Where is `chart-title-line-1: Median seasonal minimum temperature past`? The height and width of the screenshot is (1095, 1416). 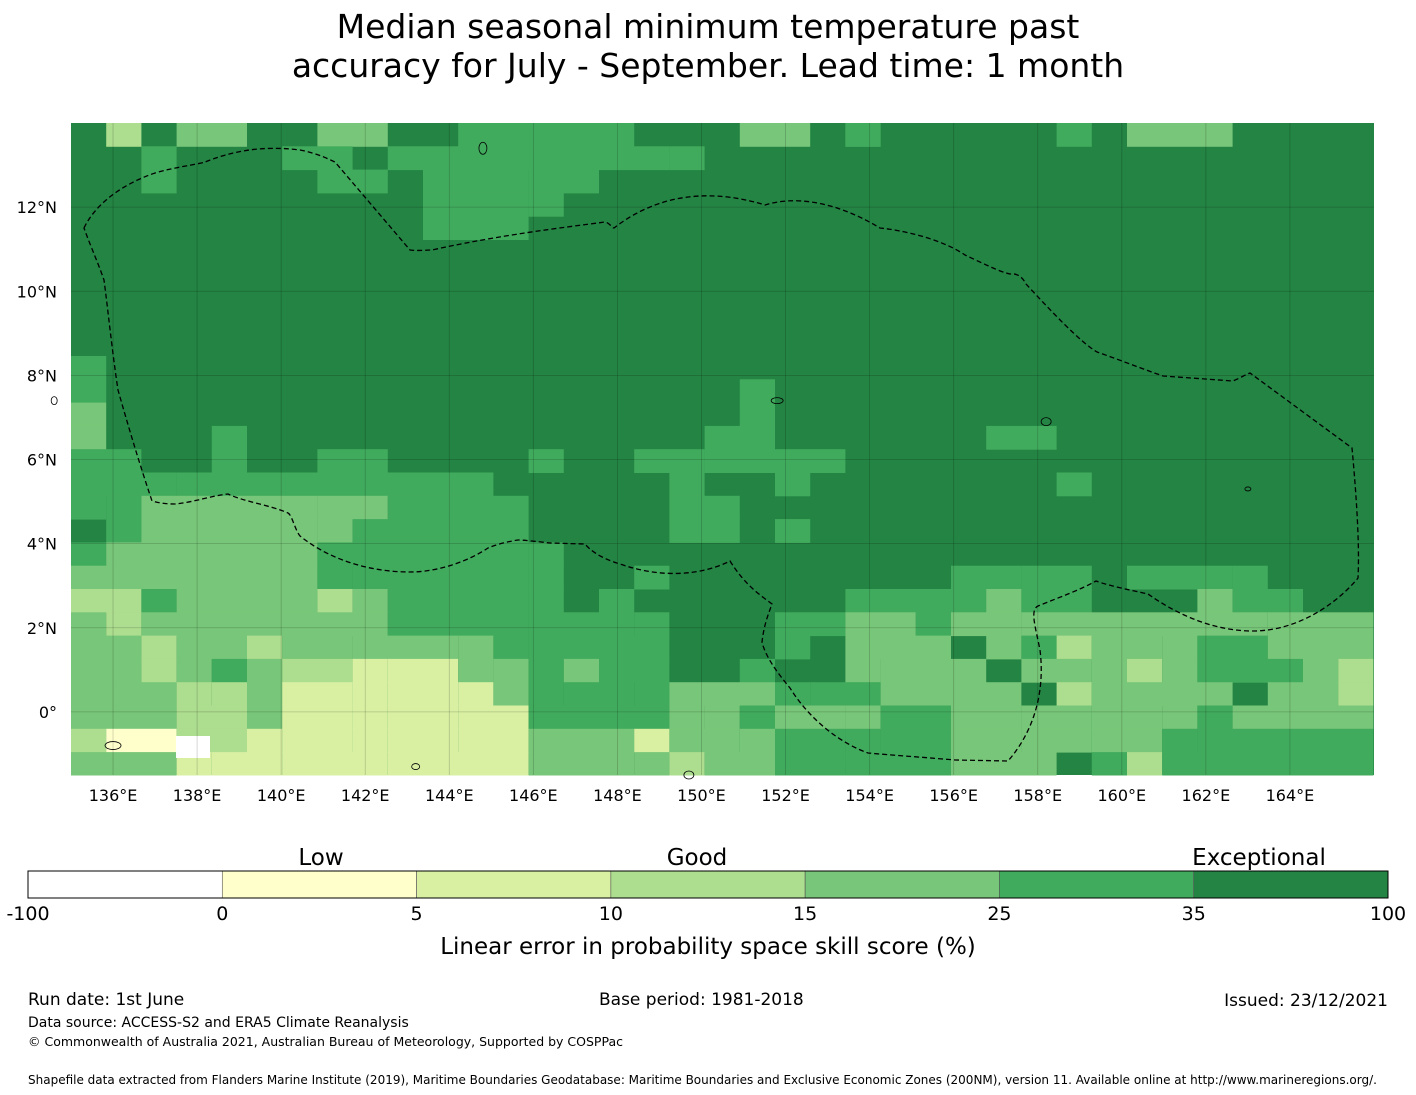 chart-title-line-1: Median seasonal minimum temperature past is located at coordinates (708, 26).